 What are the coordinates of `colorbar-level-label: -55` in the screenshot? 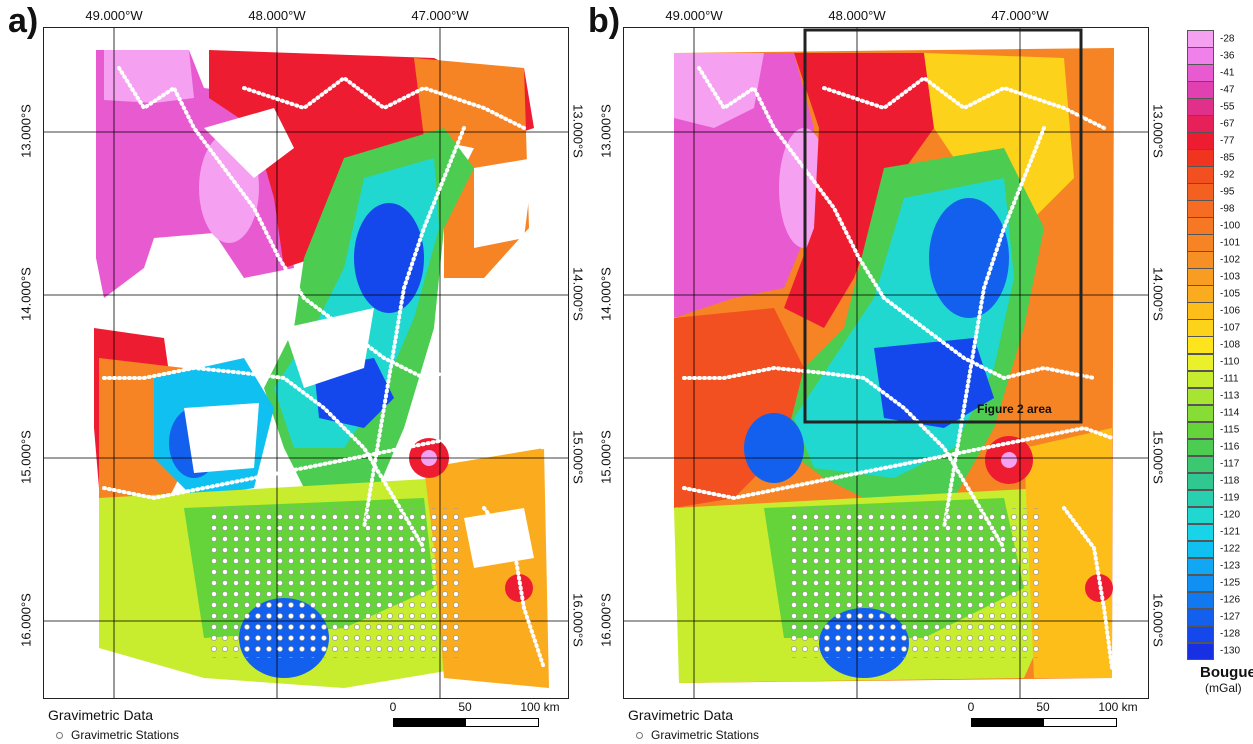 It's located at (1227, 107).